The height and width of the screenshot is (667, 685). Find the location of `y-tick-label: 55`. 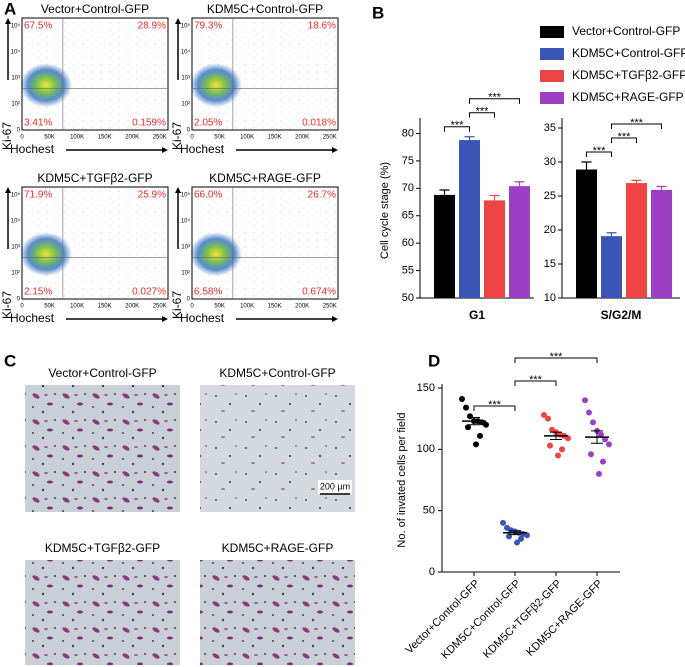

y-tick-label: 55 is located at coordinates (408, 270).